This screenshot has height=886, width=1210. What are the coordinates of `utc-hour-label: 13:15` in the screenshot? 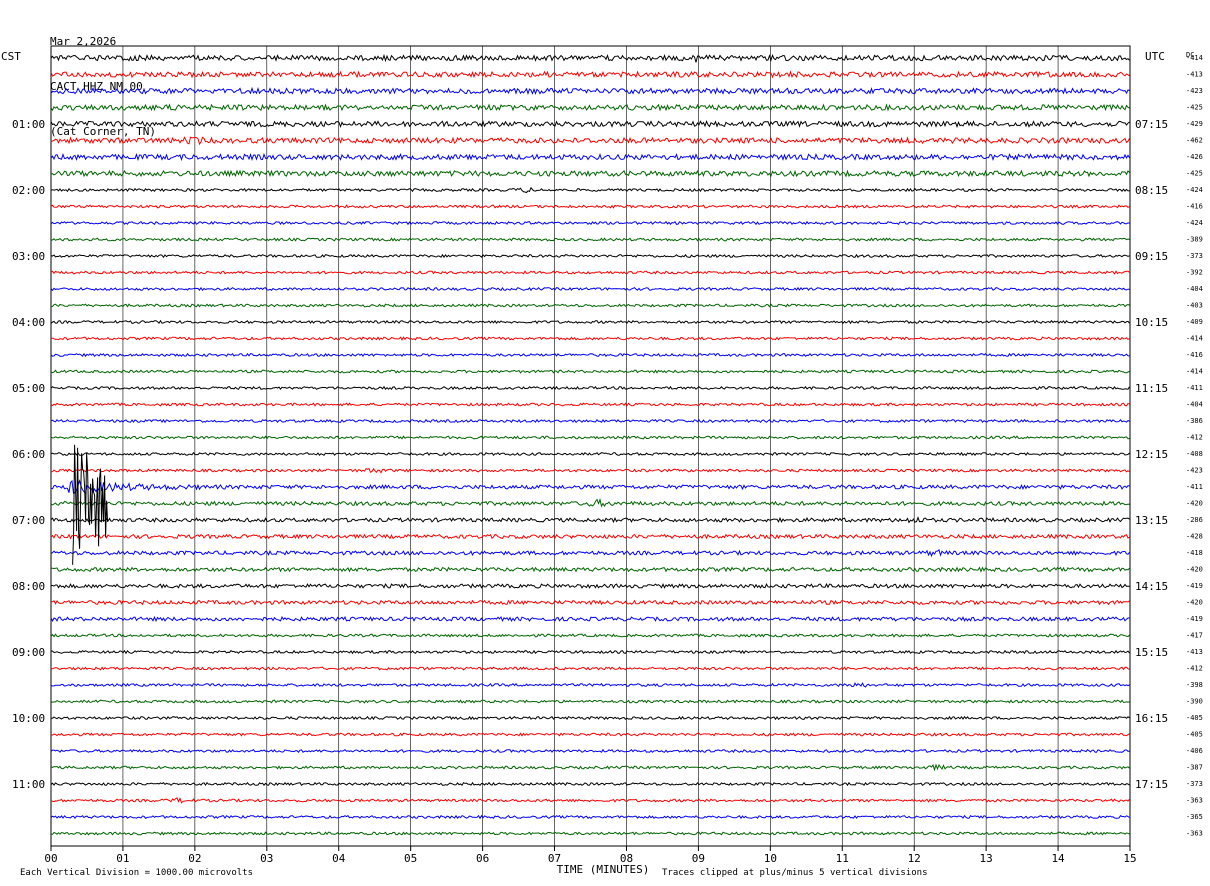 It's located at (1151, 520).